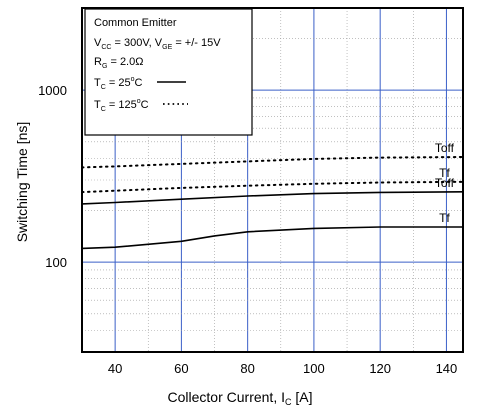 This screenshot has height=409, width=477. I want to click on y-tick-label: 100, so click(56, 262).